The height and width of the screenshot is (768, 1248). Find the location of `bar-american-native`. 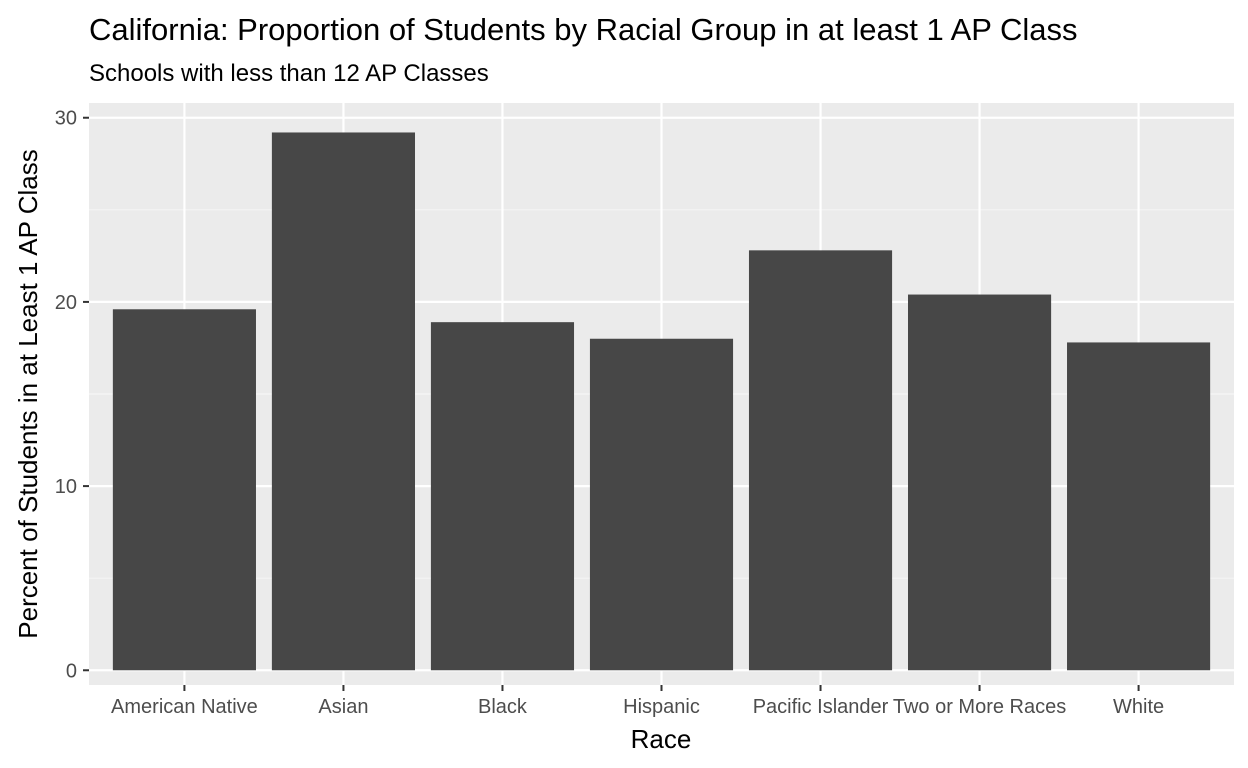

bar-american-native is located at coordinates (184, 490).